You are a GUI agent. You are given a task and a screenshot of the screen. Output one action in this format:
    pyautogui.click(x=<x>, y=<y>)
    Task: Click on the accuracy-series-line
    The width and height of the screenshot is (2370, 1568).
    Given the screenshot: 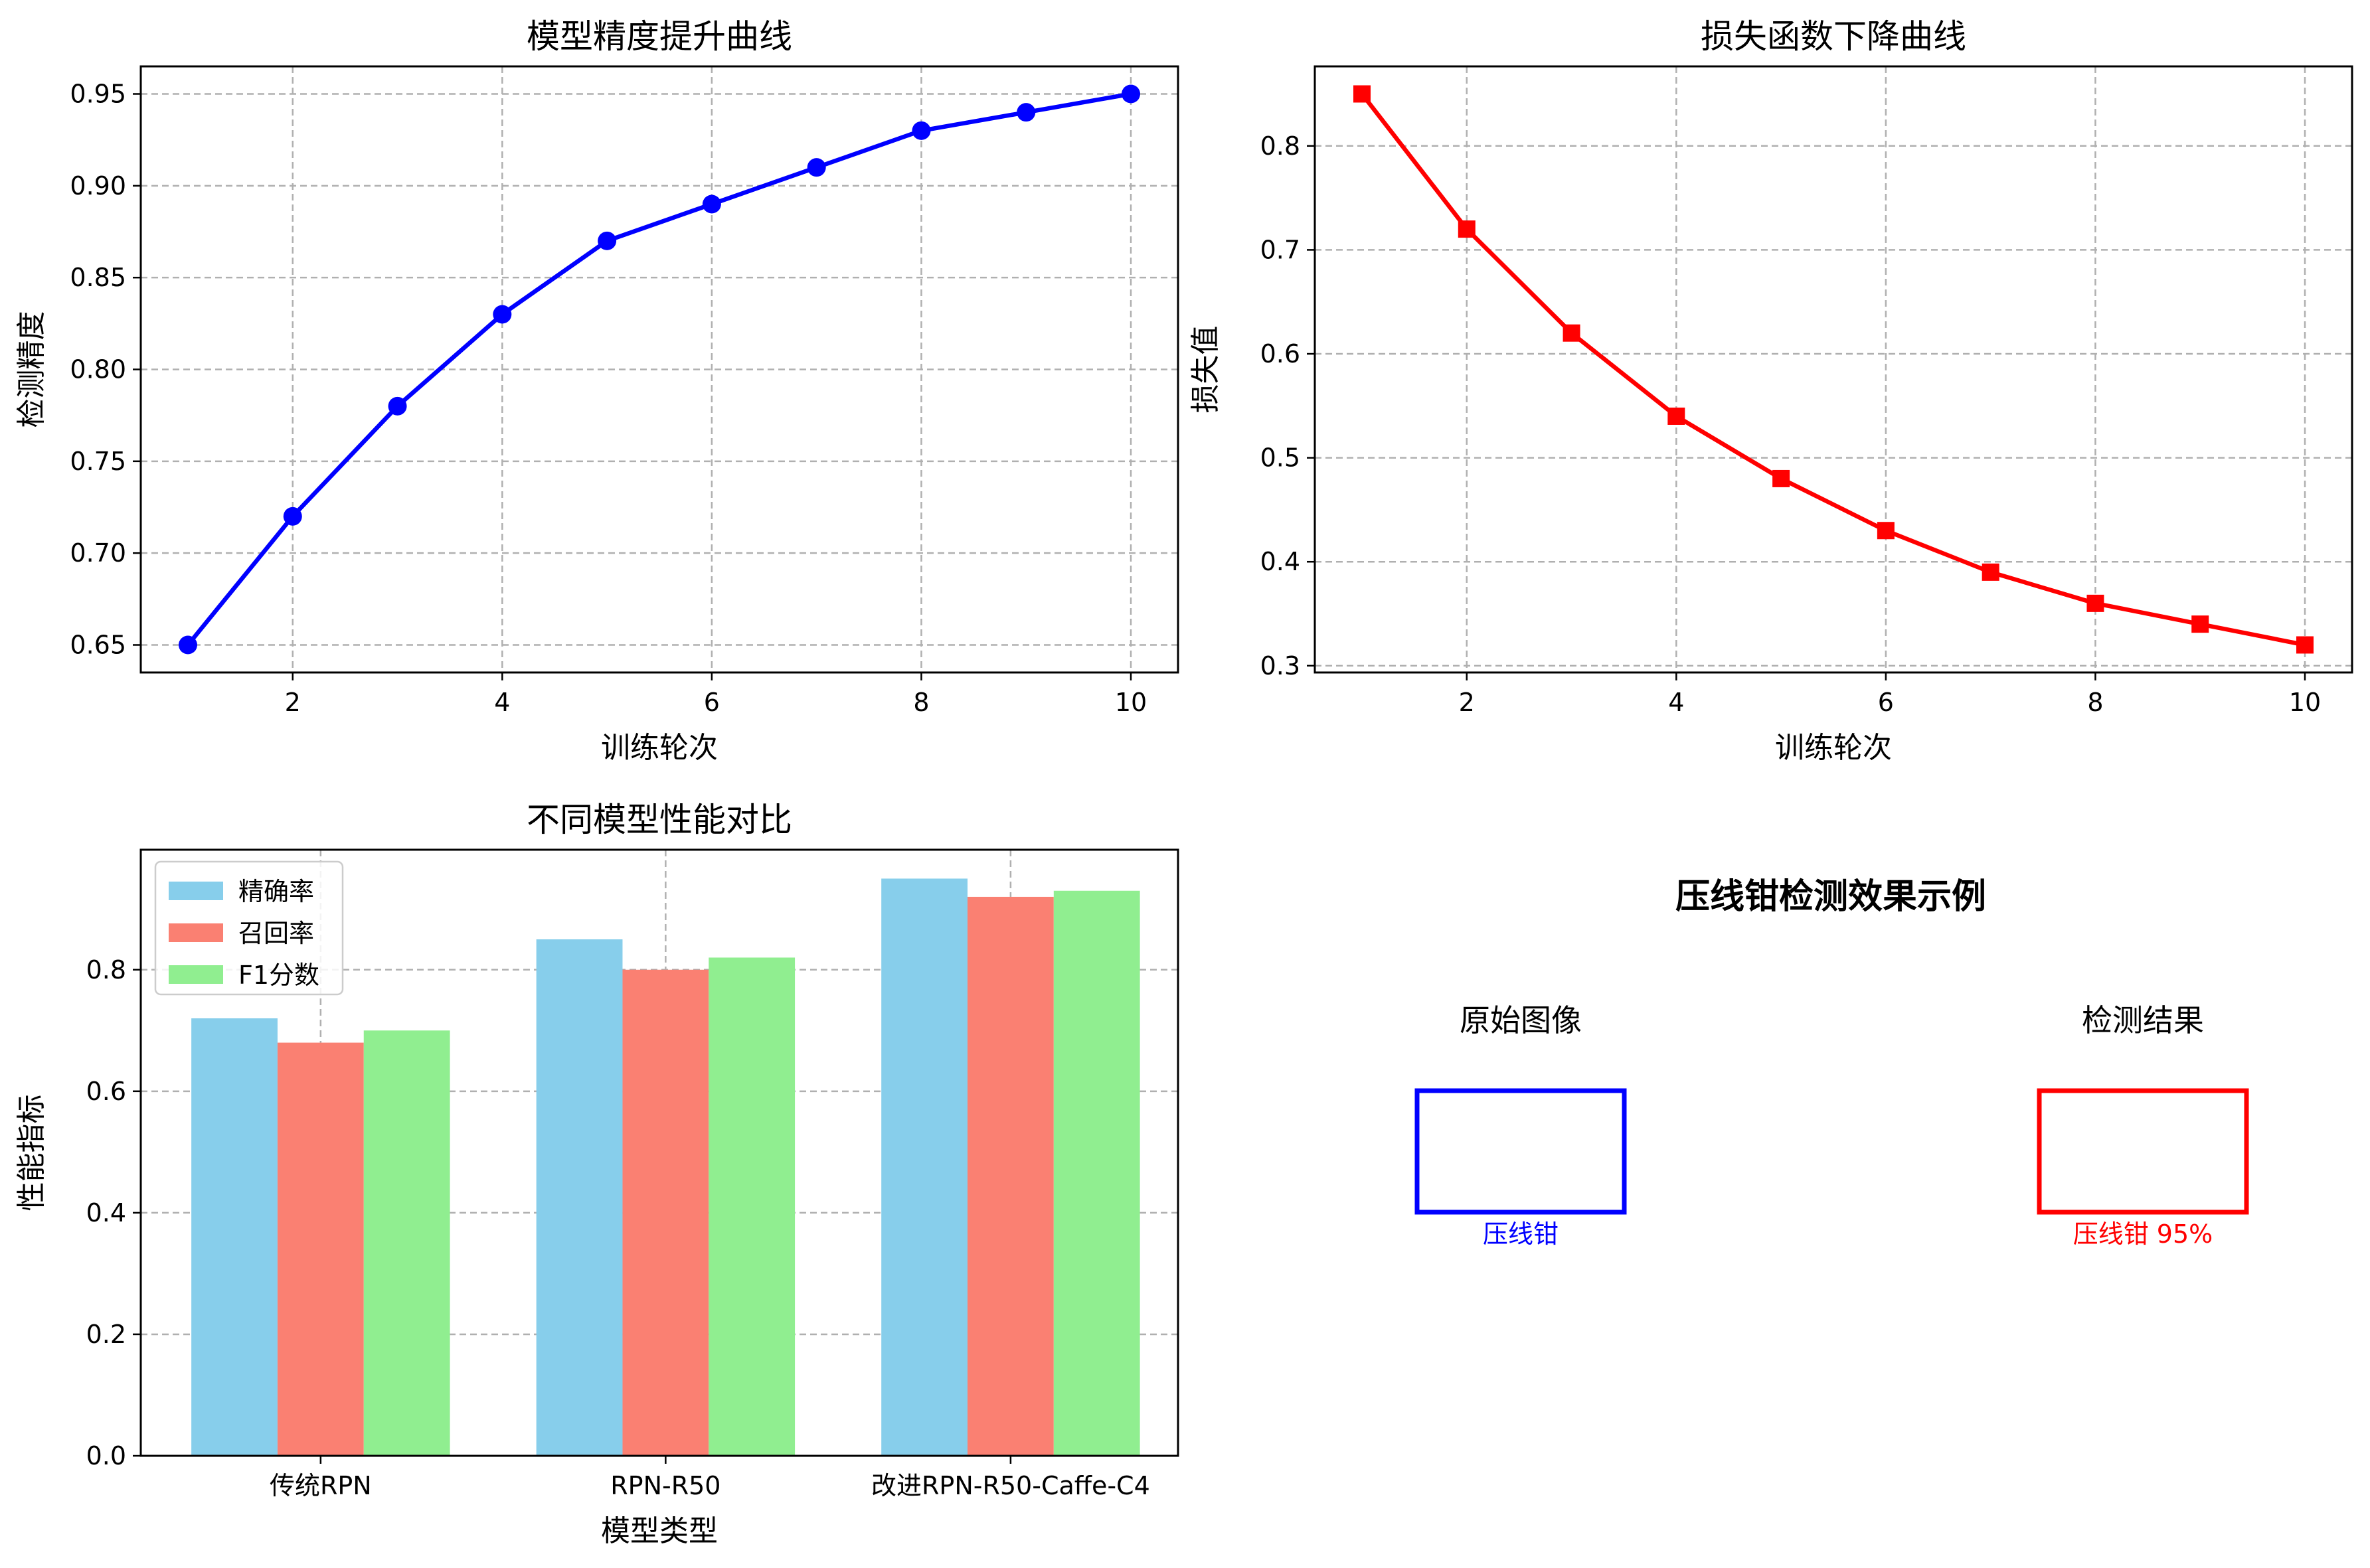 What is the action you would take?
    pyautogui.click(x=659, y=370)
    